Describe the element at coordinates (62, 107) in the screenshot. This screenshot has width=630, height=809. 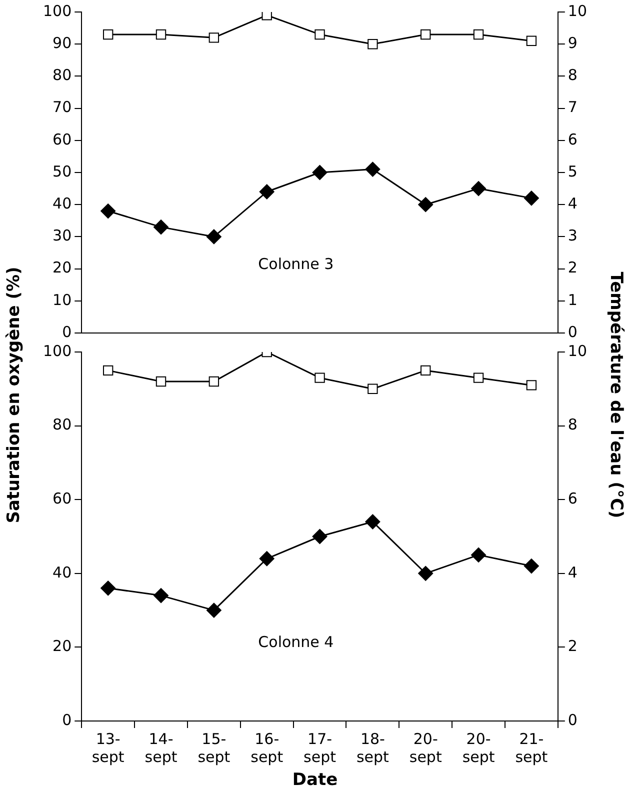
I see `y-tick-label: 70` at that location.